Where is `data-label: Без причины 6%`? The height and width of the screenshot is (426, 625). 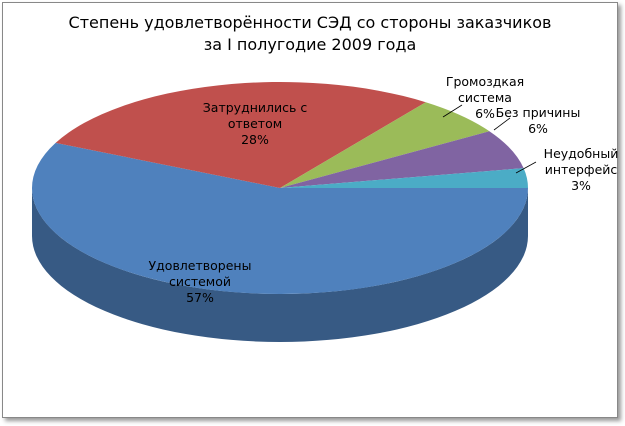 data-label: Без причины 6% is located at coordinates (538, 121).